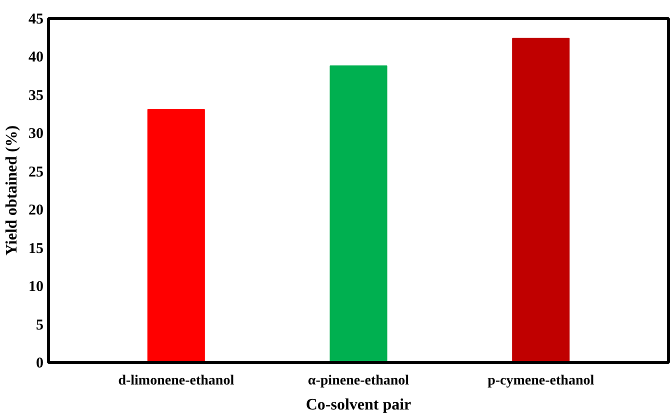 This screenshot has height=416, width=670. What do you see at coordinates (36, 172) in the screenshot?
I see `y-tick-label: 25` at bounding box center [36, 172].